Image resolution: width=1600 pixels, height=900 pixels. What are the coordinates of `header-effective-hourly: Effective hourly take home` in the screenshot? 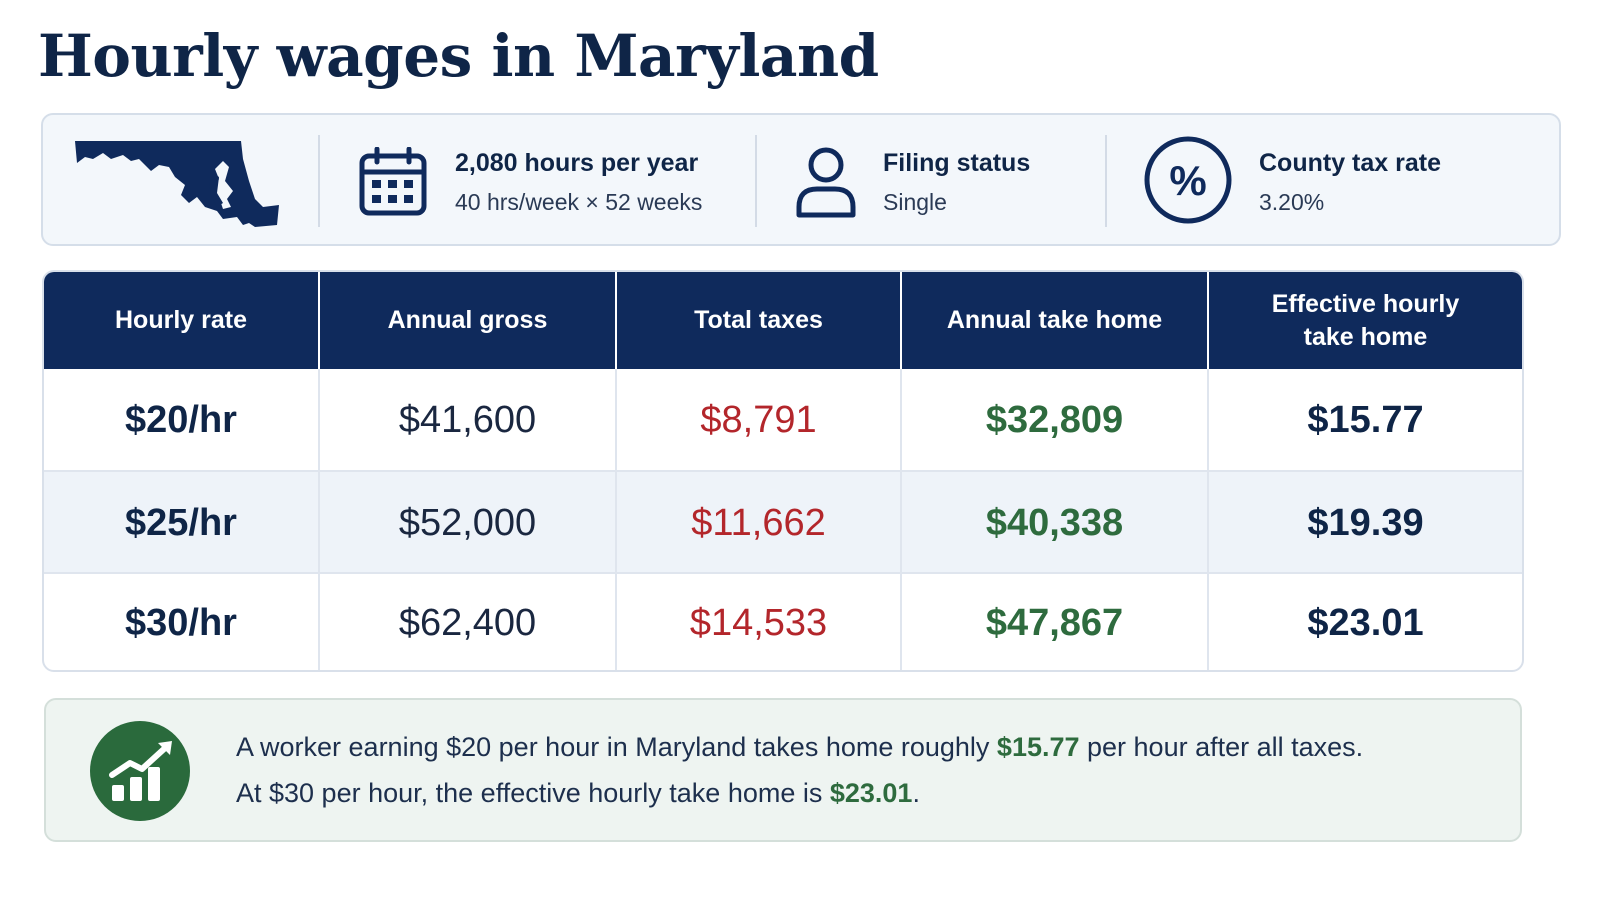 It's located at (1365, 320).